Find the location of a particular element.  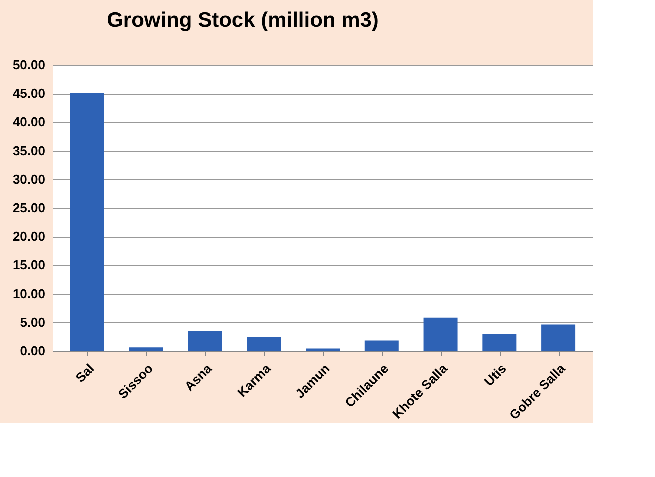

y-tick-label: 50.00 is located at coordinates (29, 65).